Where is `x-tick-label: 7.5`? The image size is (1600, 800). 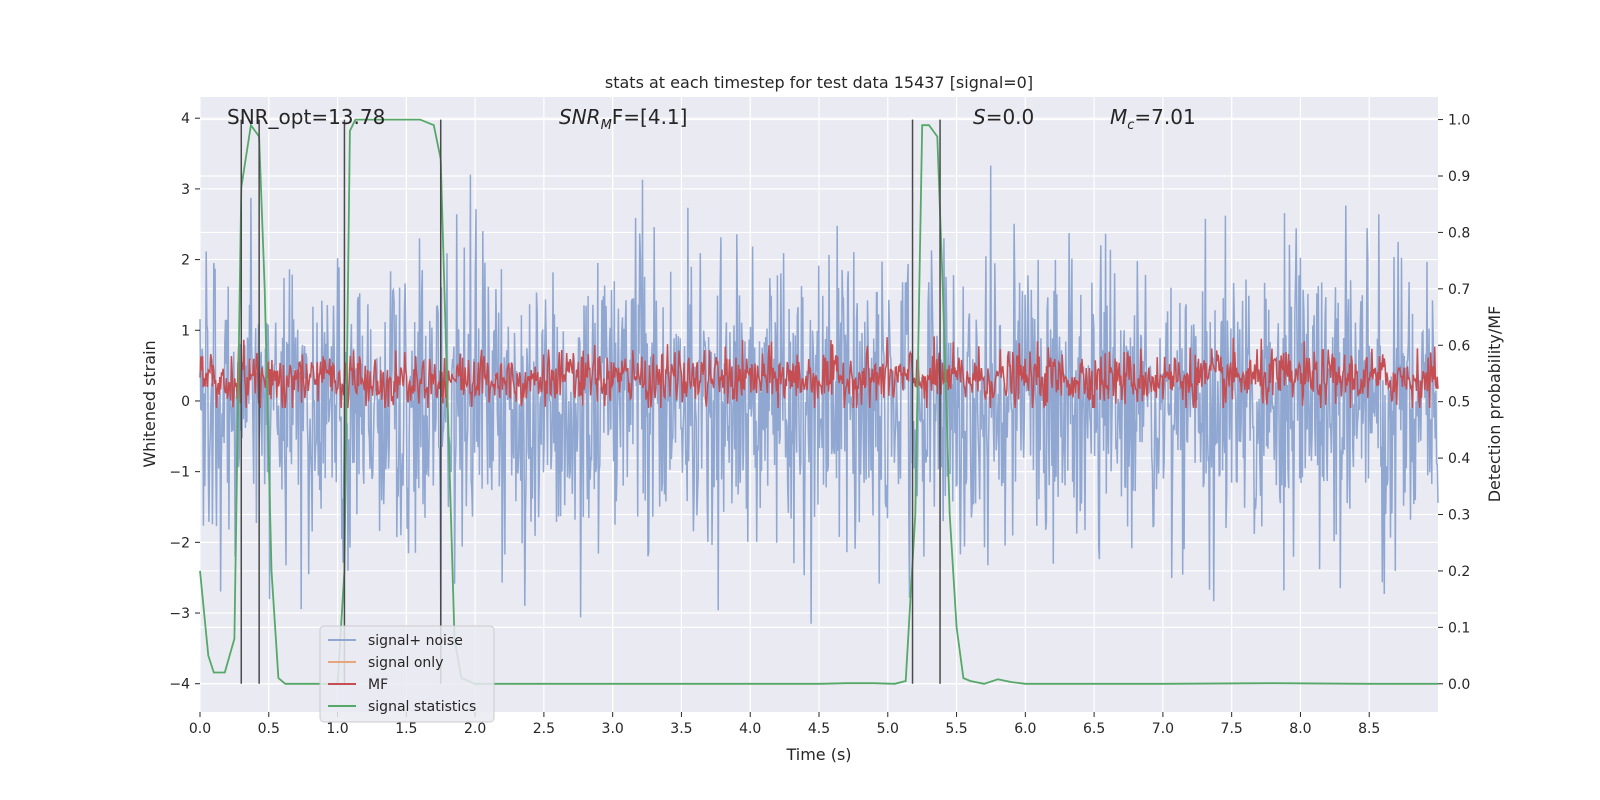
x-tick-label: 7.5 is located at coordinates (1232, 729).